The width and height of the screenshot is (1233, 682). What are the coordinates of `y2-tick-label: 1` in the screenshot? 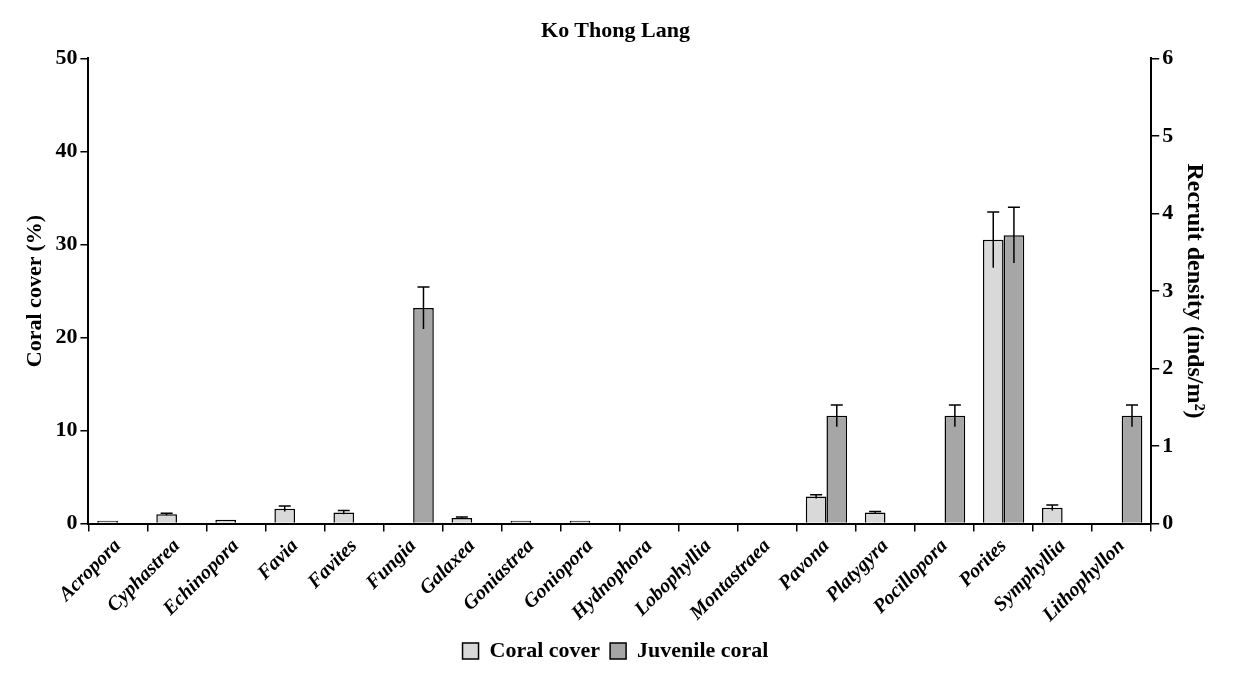 It's located at (1168, 444).